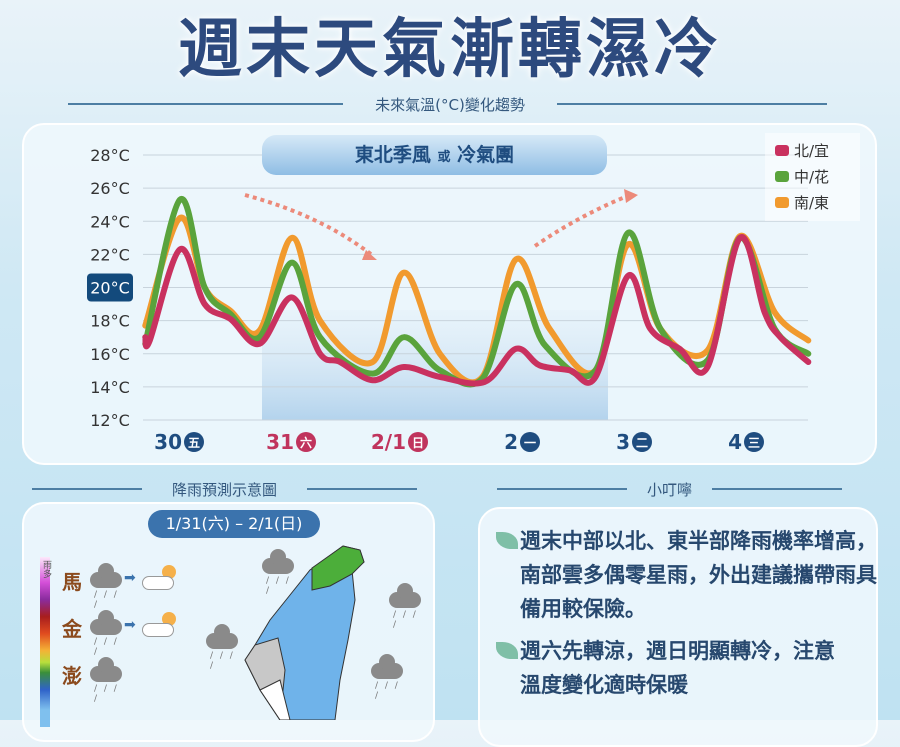 This screenshot has width=900, height=747. What do you see at coordinates (392, 155) in the screenshot?
I see `label-monsoon: 東北季風` at bounding box center [392, 155].